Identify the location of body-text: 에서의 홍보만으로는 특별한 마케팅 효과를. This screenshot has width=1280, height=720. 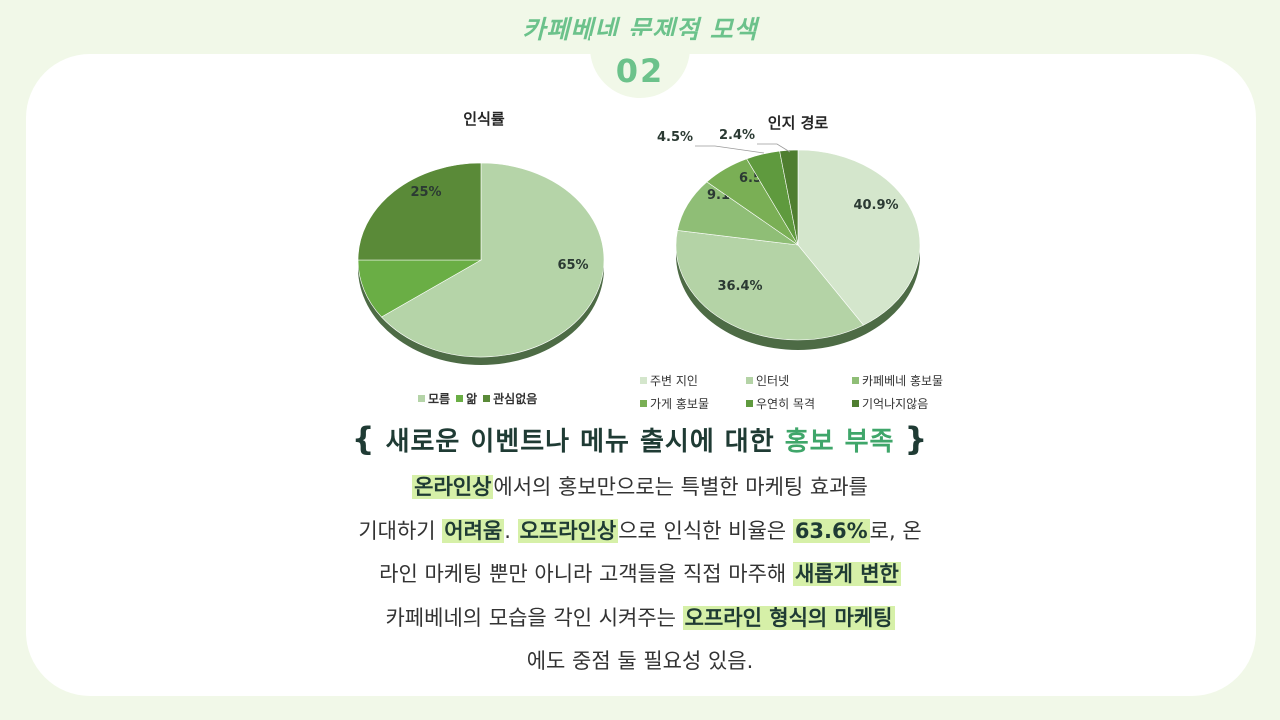
(680, 487).